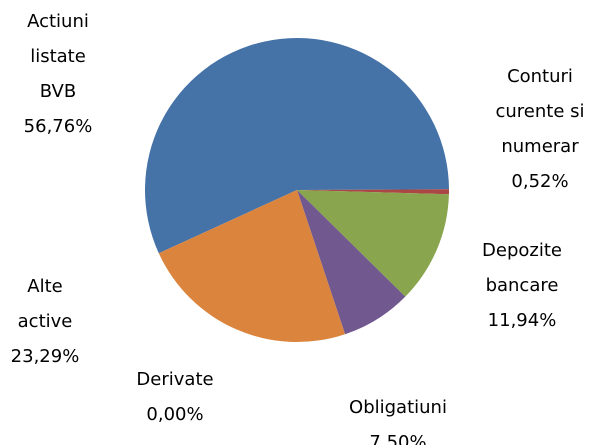 The image size is (598, 445). Describe the element at coordinates (540, 111) in the screenshot. I see `category-name: Conturi curente si numerar` at that location.